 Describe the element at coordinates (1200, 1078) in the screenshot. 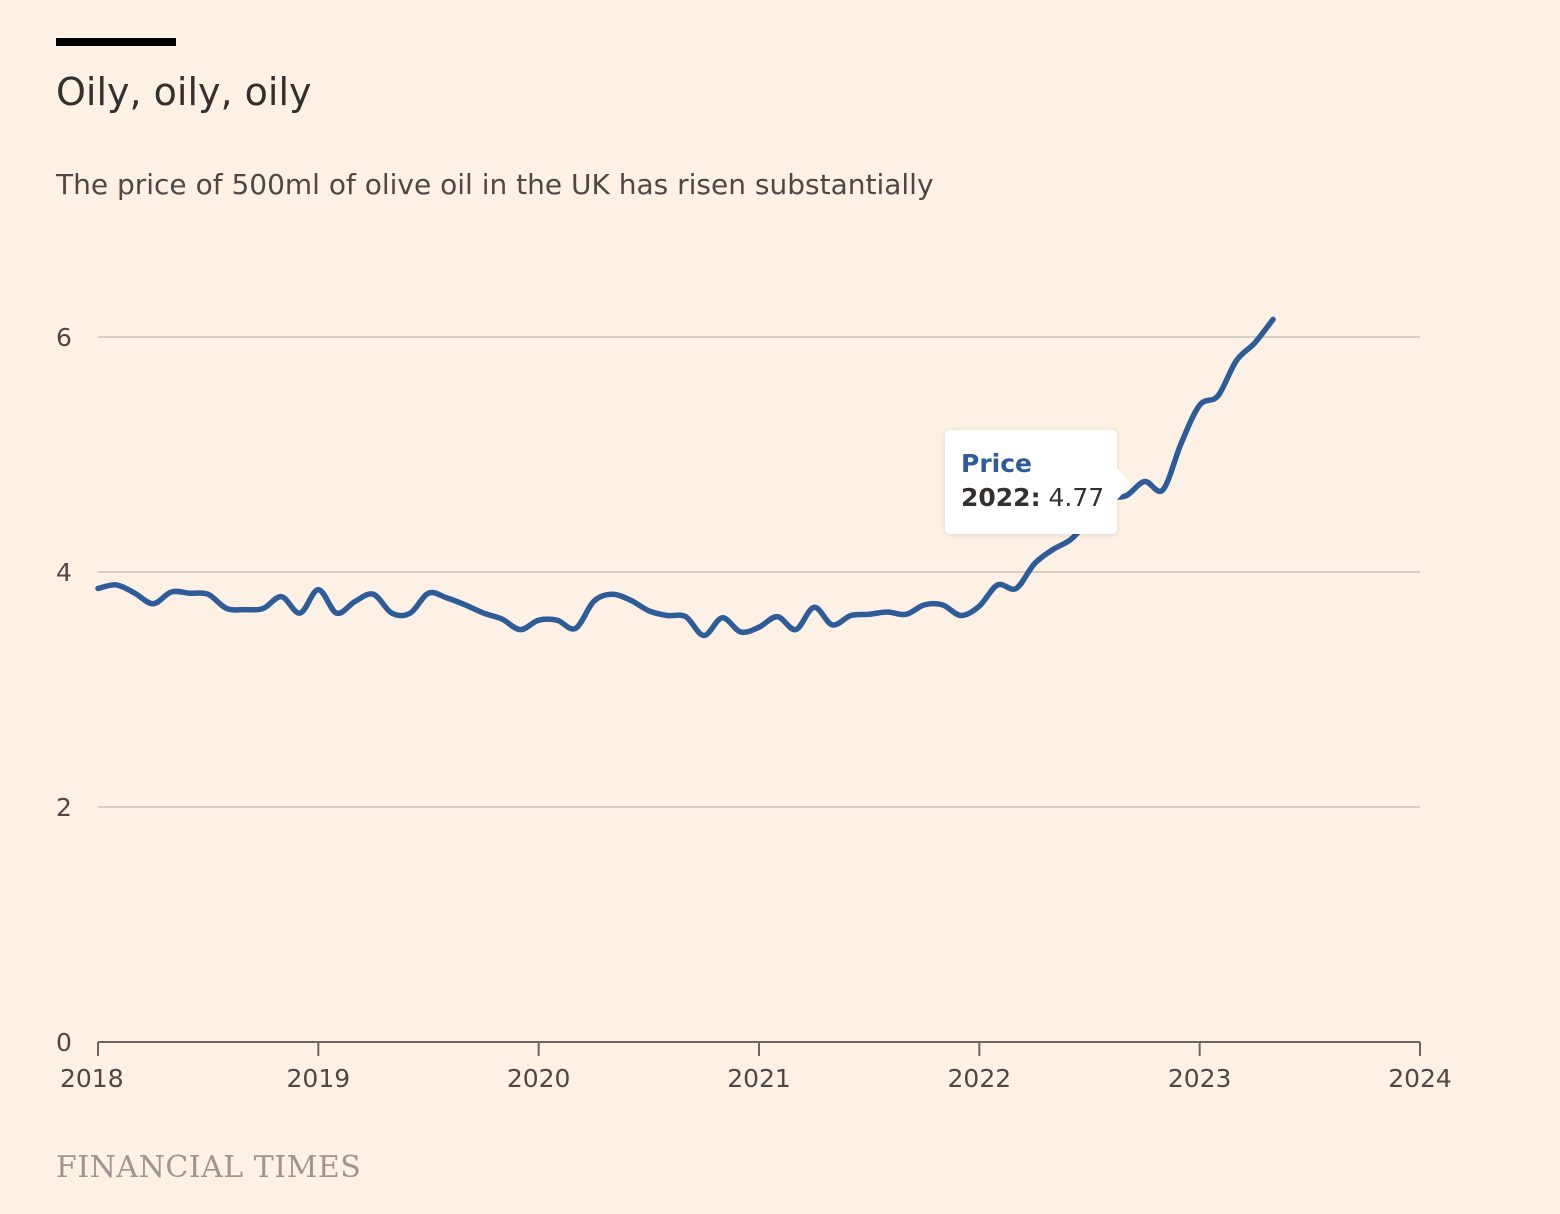

I see `x-tick-label: 2023` at that location.